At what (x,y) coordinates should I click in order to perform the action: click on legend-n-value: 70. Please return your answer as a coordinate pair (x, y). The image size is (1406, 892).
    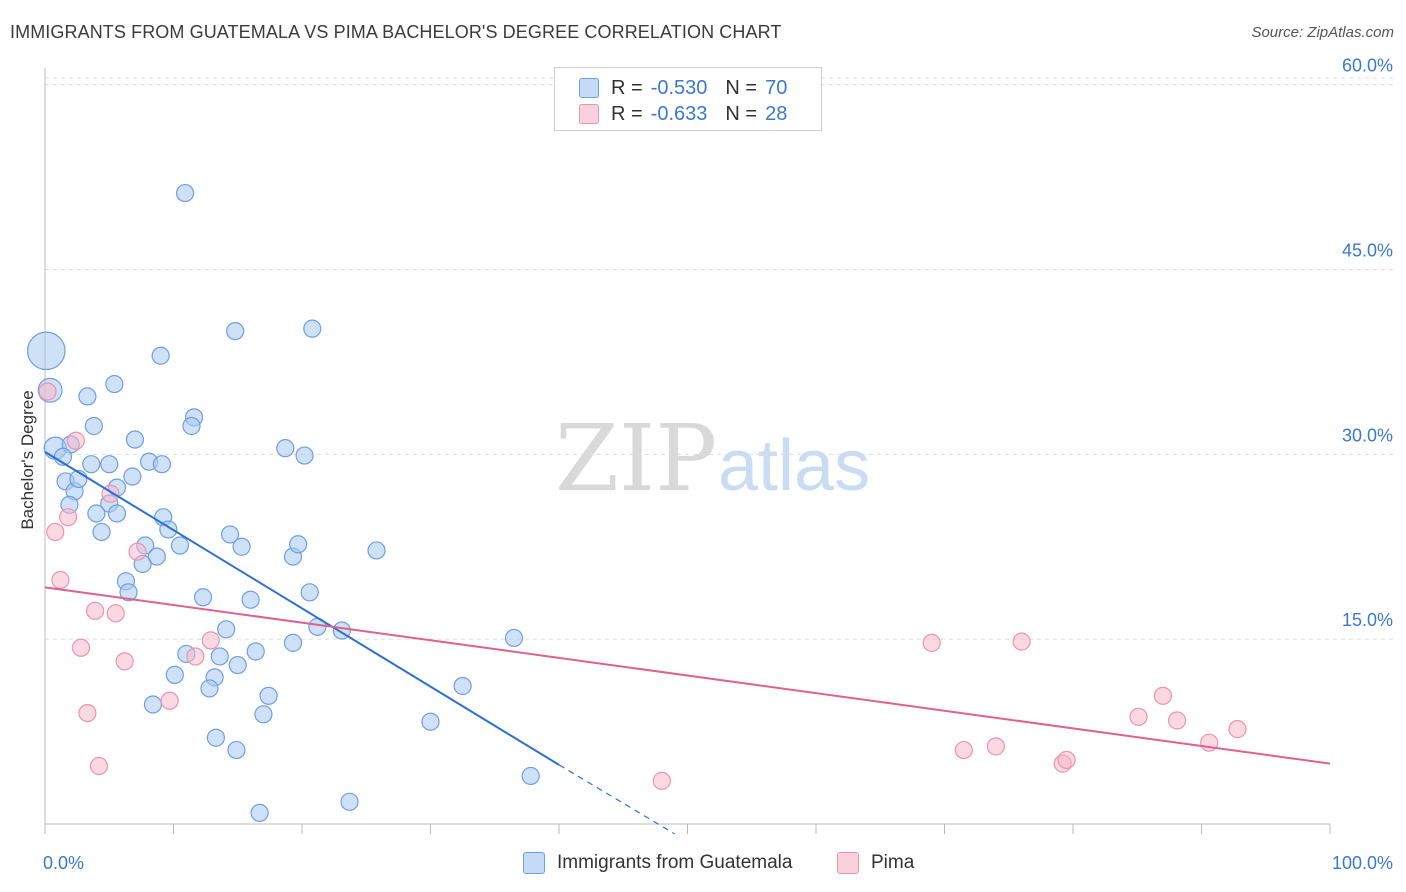
    Looking at the image, I should click on (776, 87).